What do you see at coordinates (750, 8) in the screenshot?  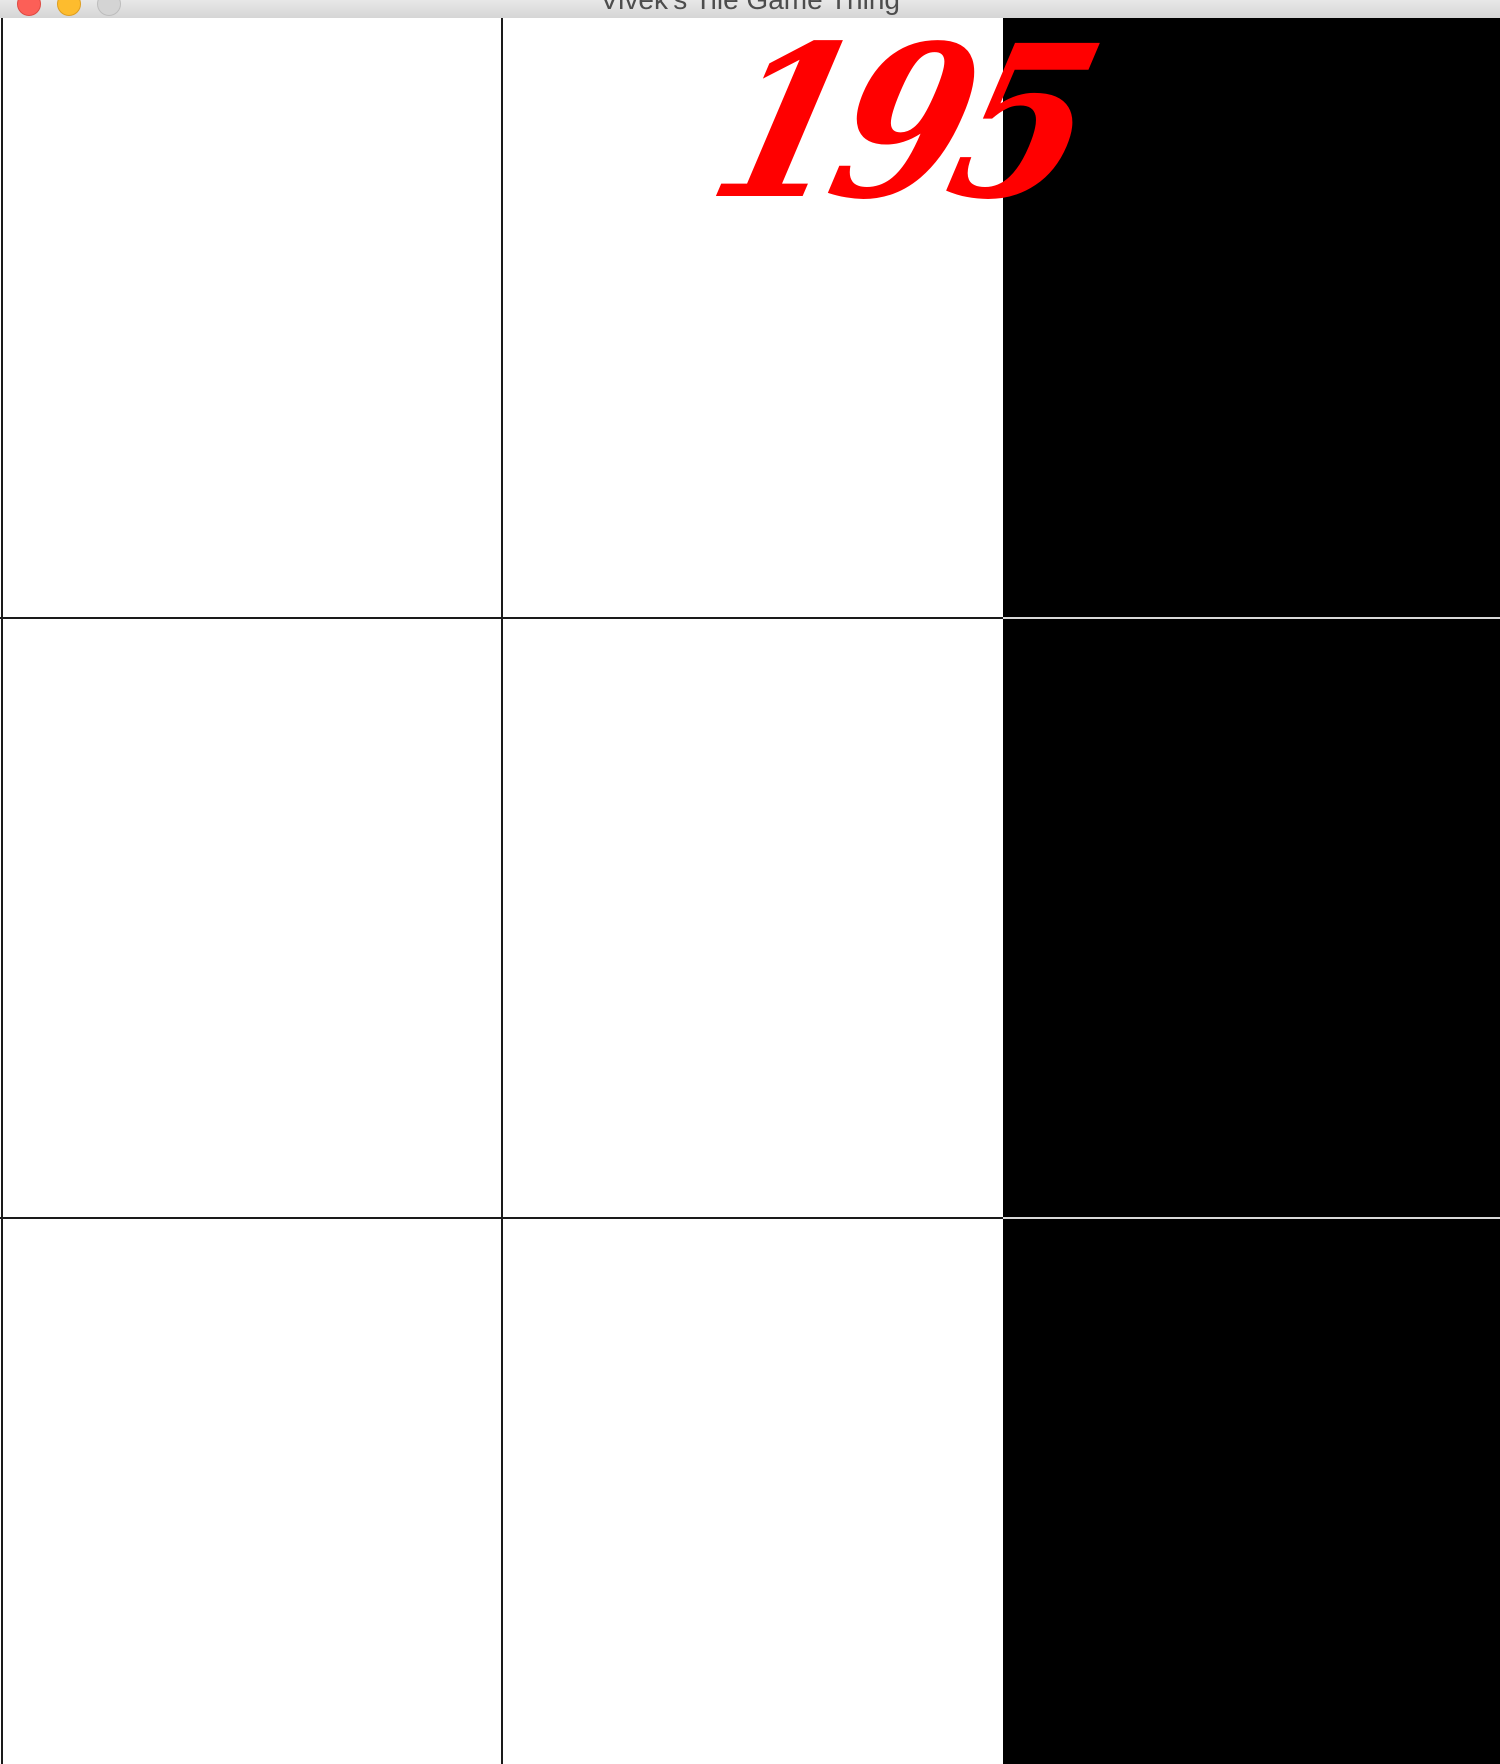 I see `window-title: Vivek's Tile Game Thing` at bounding box center [750, 8].